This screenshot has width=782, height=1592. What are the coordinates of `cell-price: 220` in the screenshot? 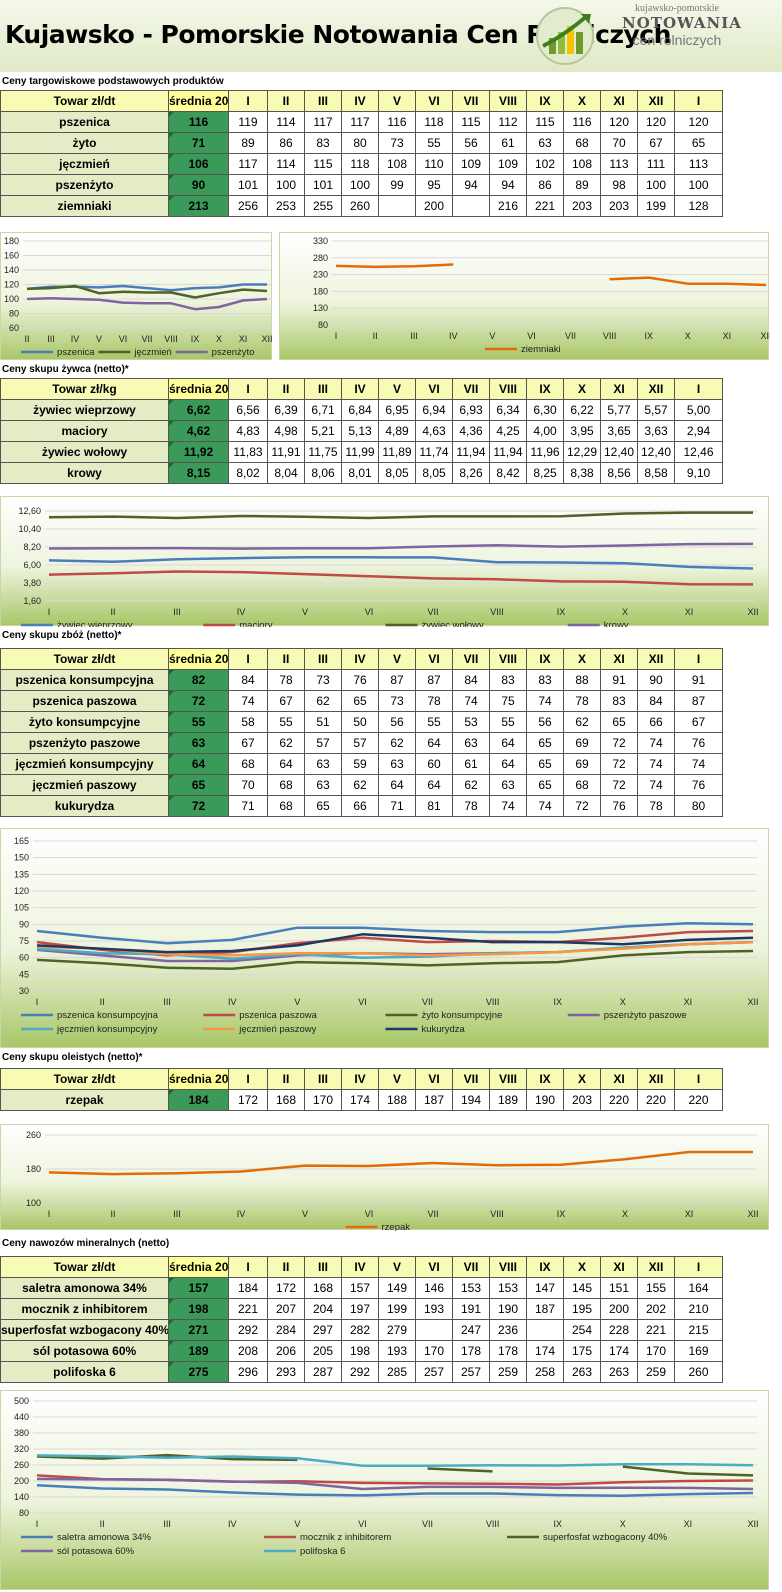 It's located at (619, 1100).